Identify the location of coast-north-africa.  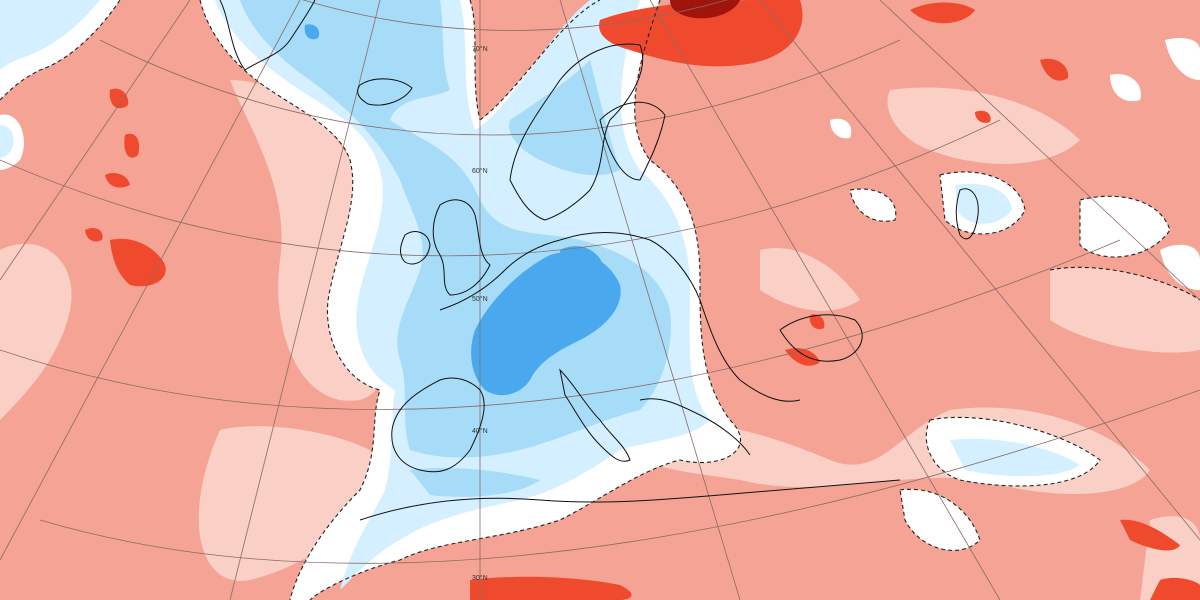
(630, 500).